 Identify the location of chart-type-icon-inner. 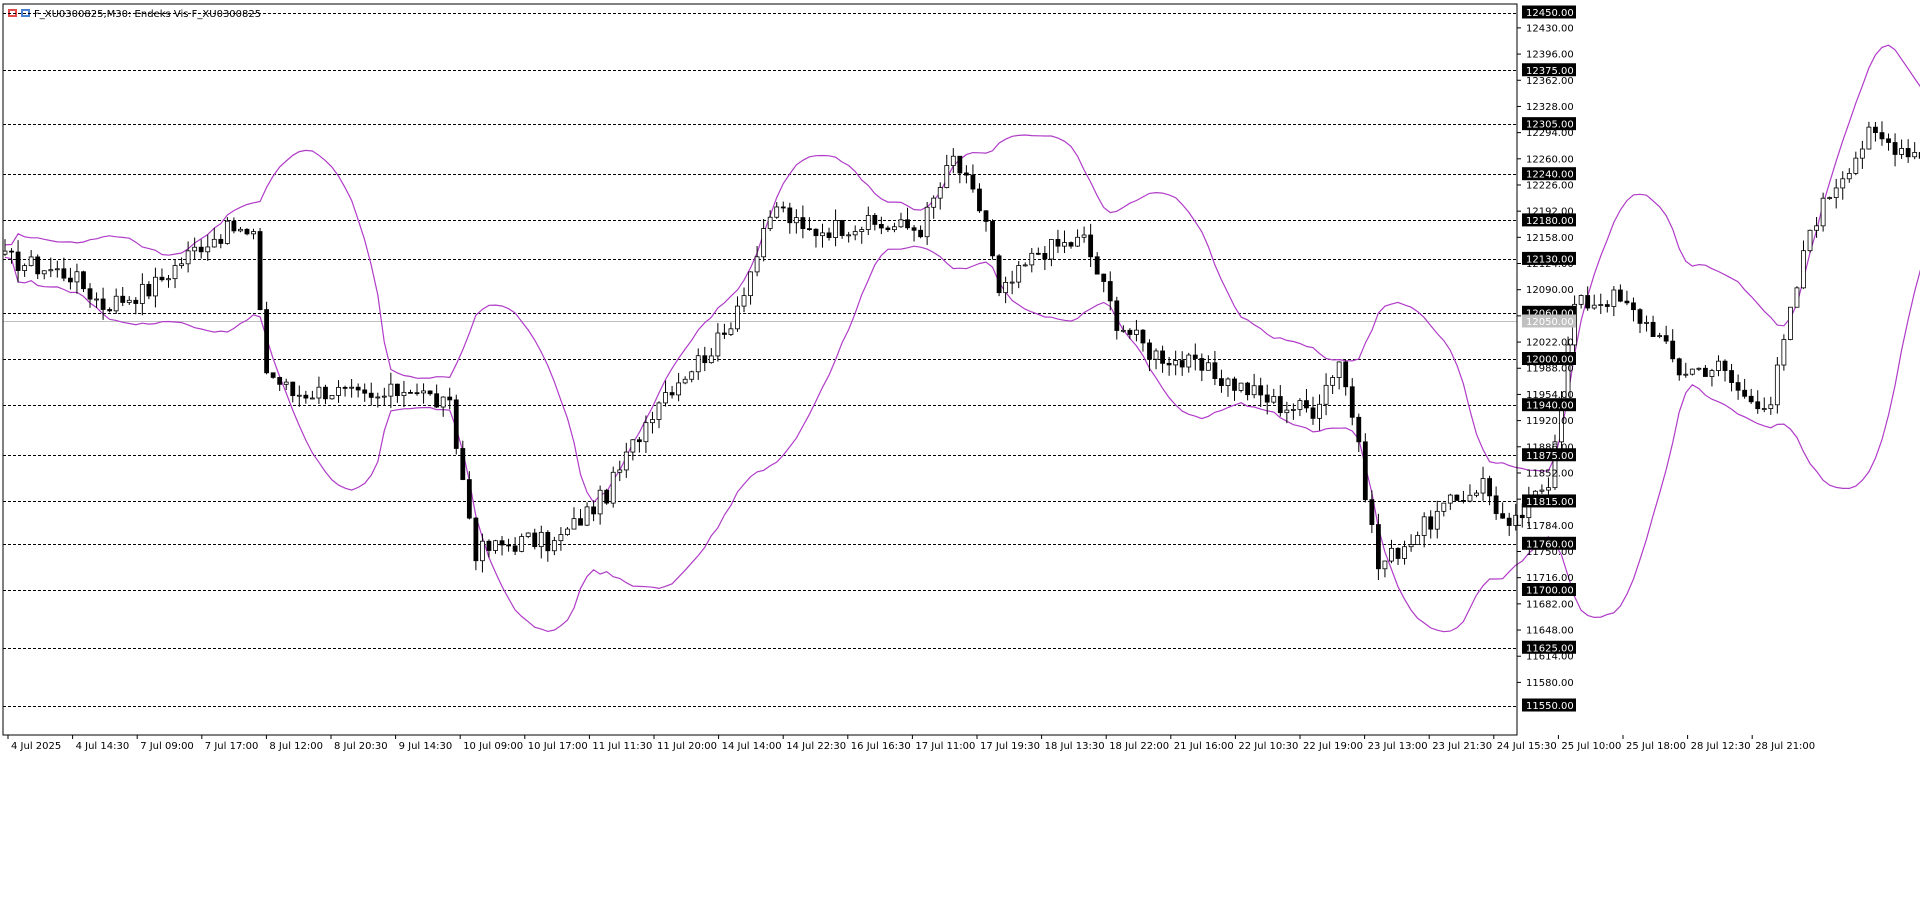
(12, 13).